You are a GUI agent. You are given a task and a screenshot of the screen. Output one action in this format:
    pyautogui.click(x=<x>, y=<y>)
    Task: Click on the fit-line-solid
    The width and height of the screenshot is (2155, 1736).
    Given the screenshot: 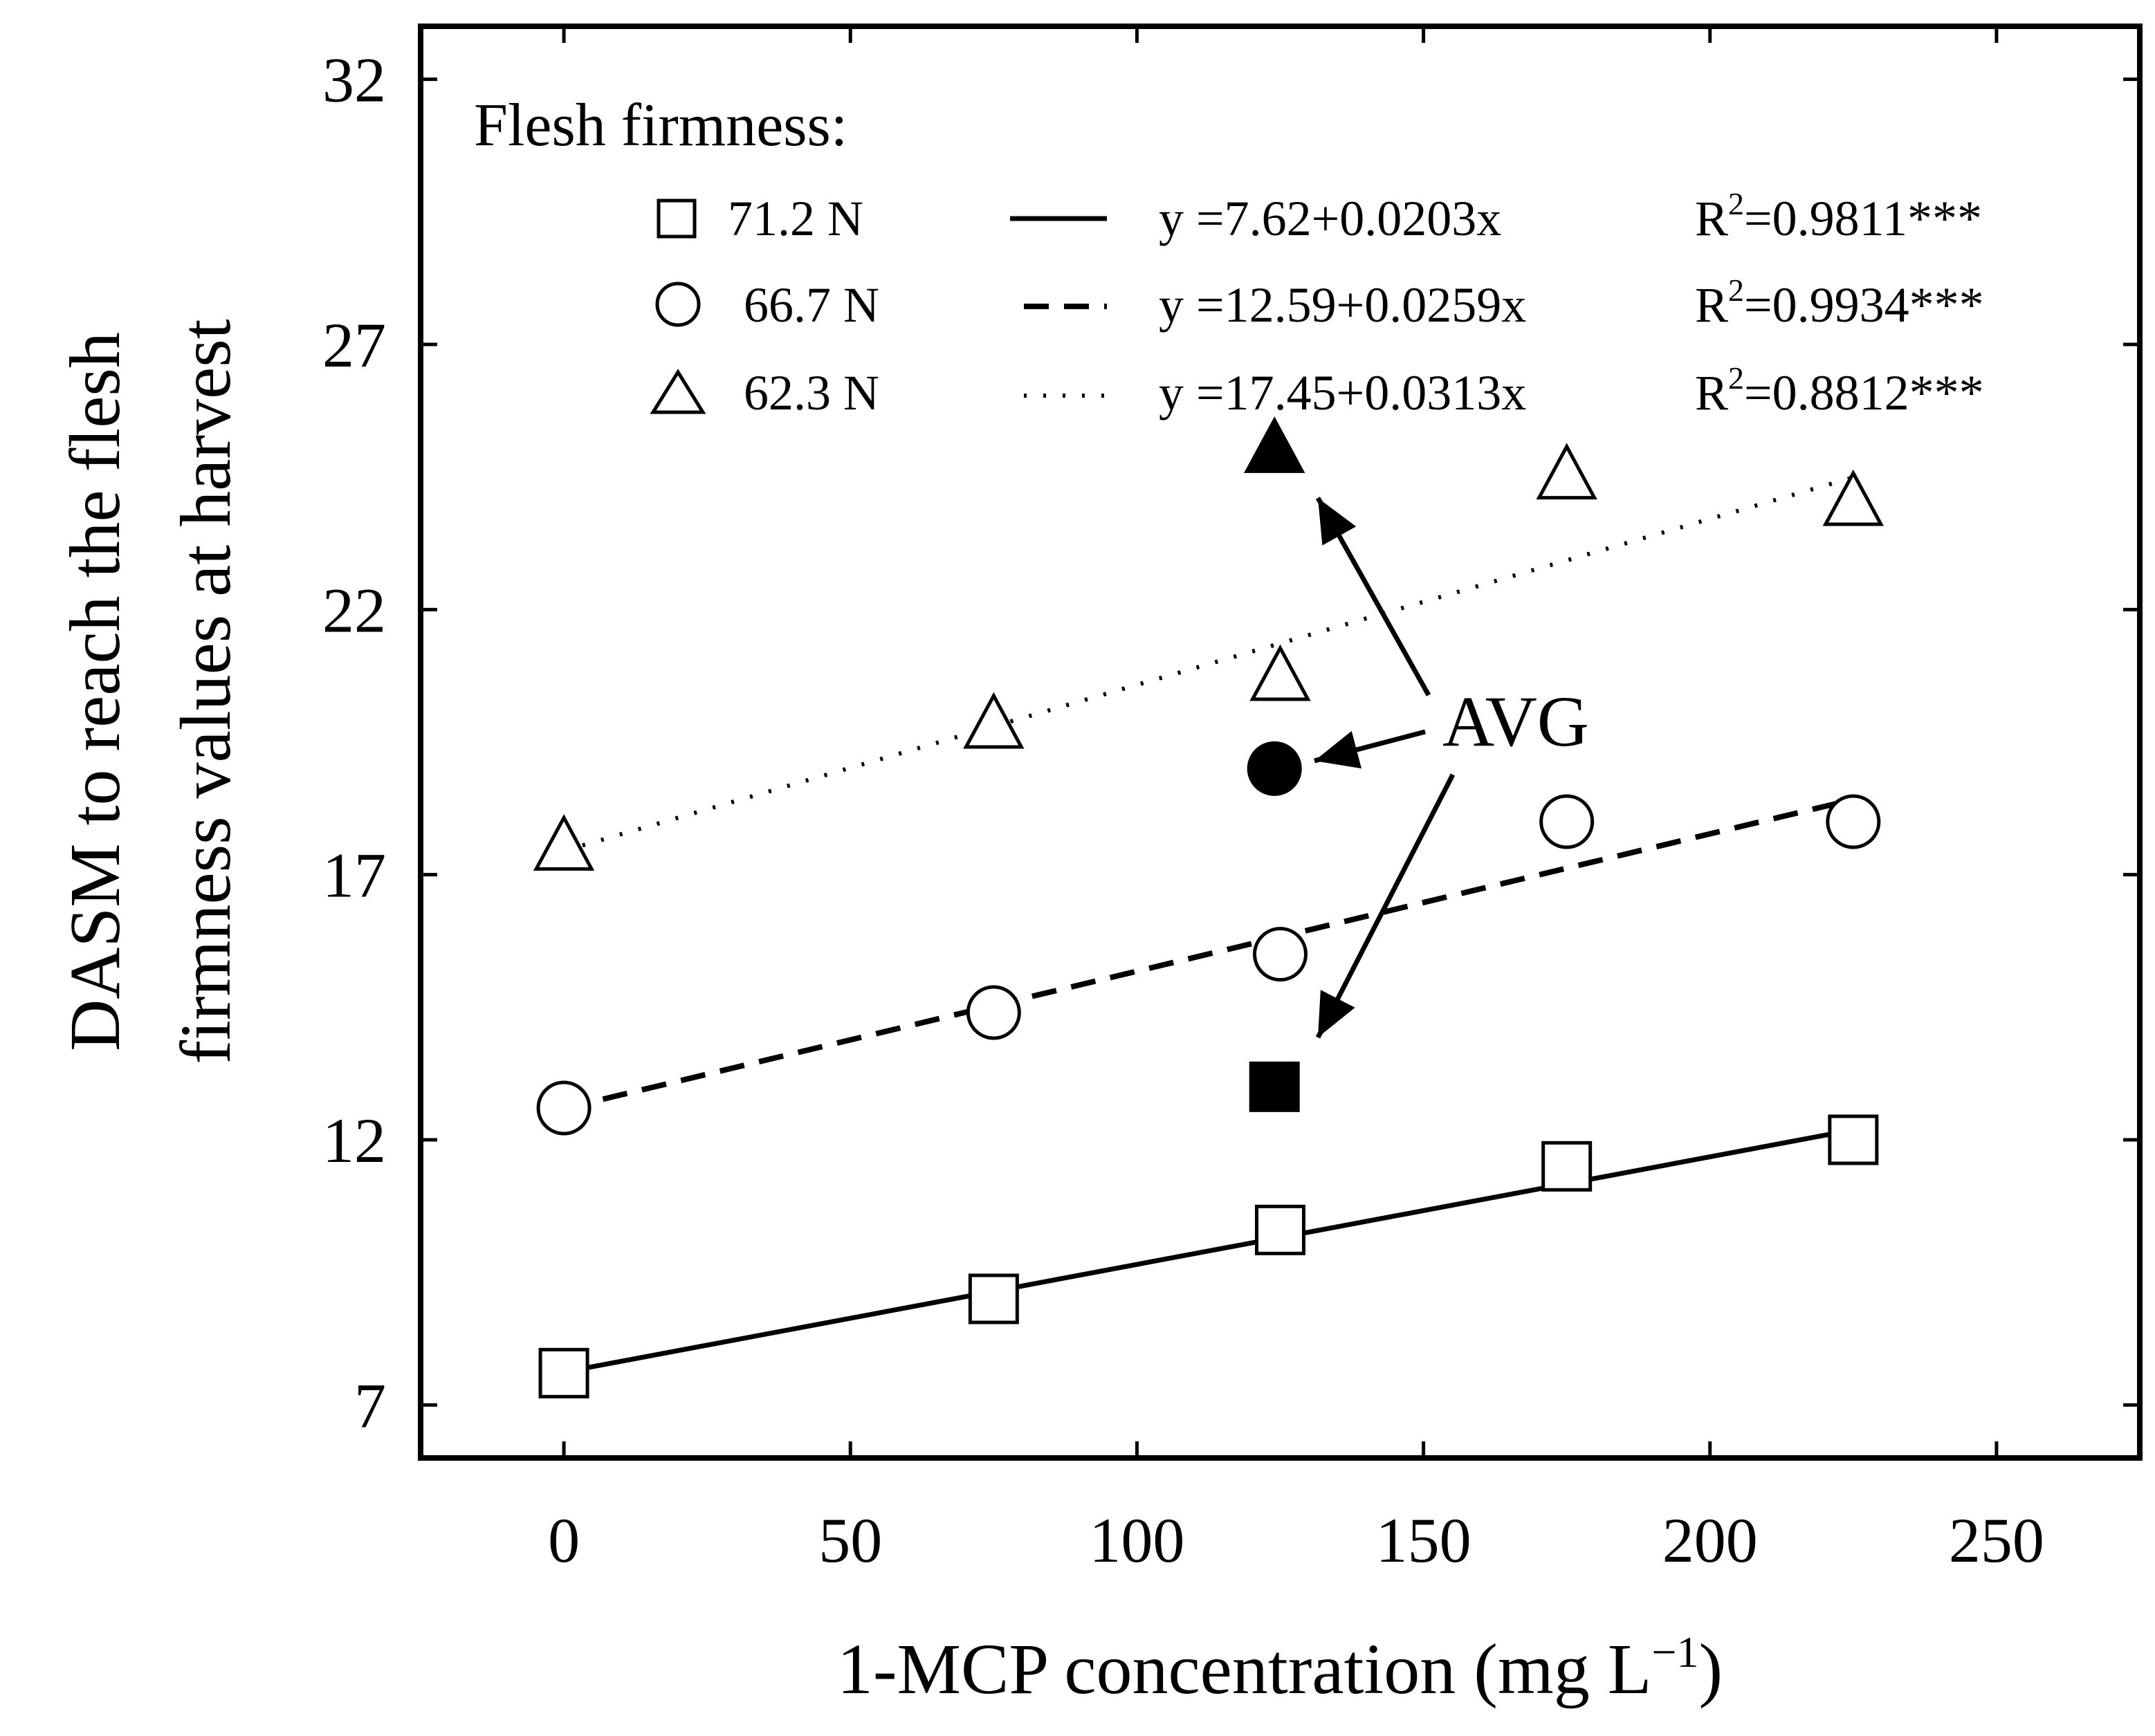 What is the action you would take?
    pyautogui.click(x=1208, y=1251)
    